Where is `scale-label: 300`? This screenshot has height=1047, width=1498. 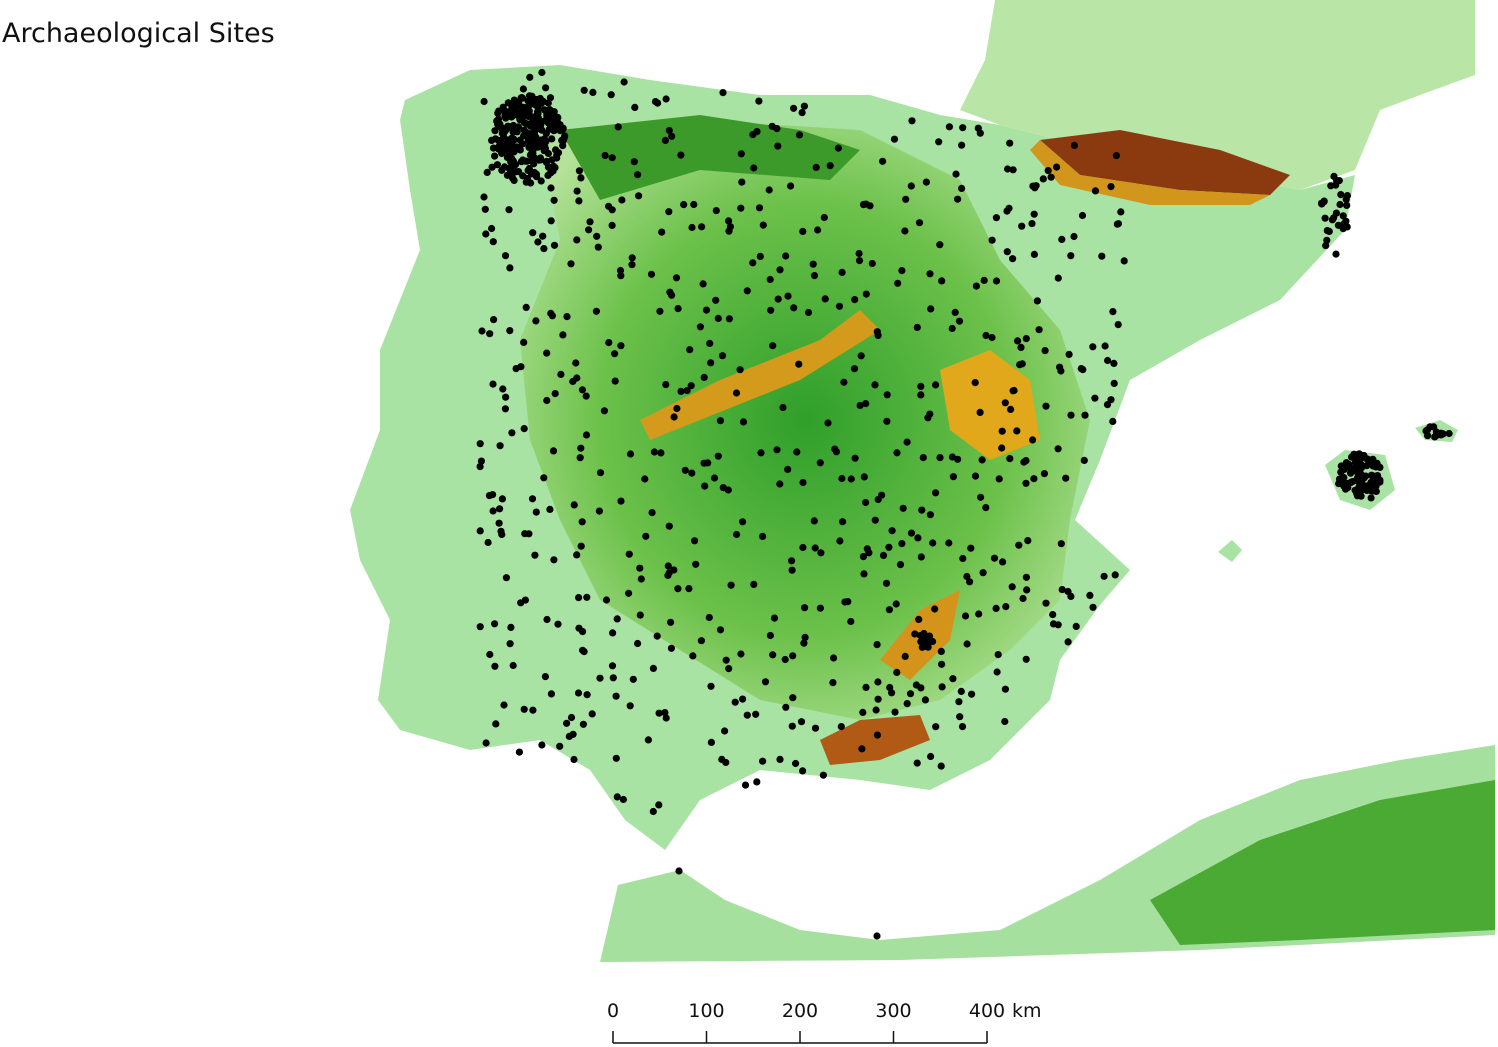 scale-label: 300 is located at coordinates (893, 1011).